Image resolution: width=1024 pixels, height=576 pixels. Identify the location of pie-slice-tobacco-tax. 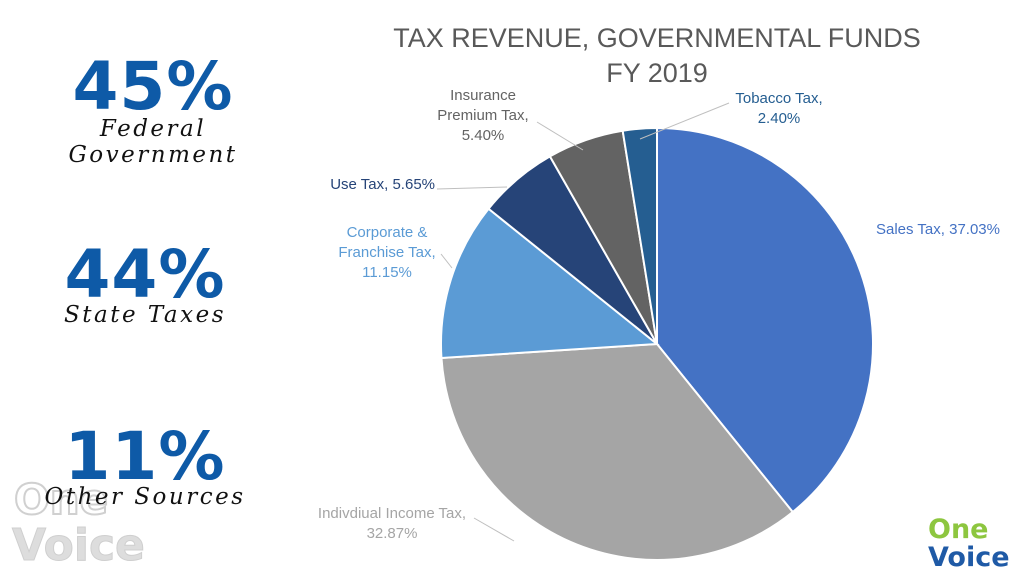
(639, 235).